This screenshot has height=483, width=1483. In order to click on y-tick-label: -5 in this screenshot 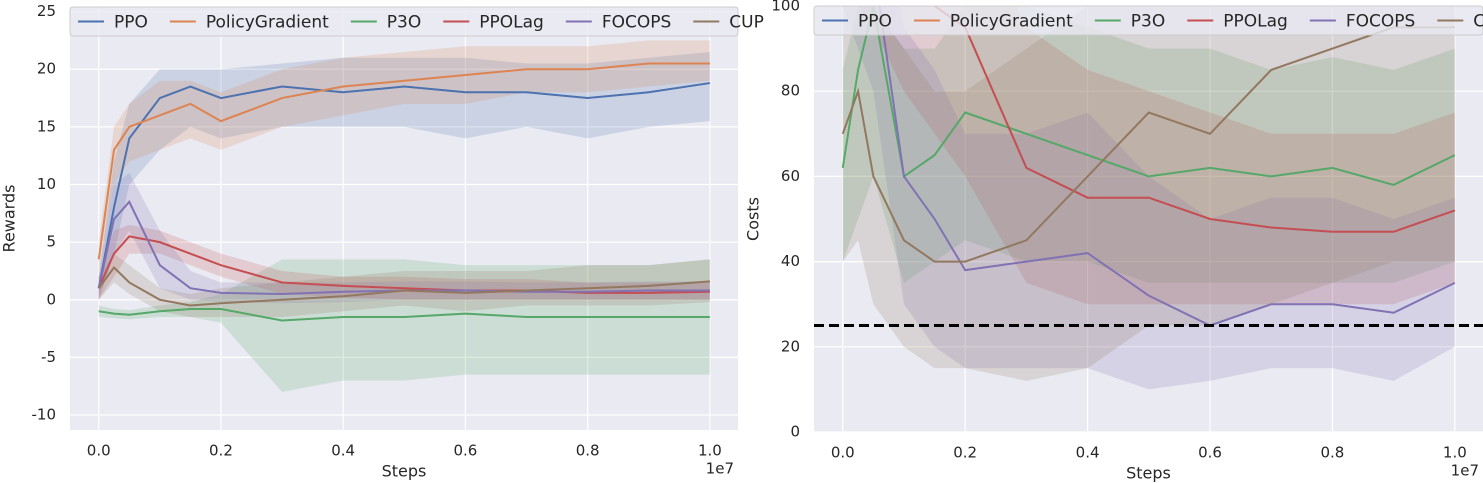, I will do `click(48, 357)`.